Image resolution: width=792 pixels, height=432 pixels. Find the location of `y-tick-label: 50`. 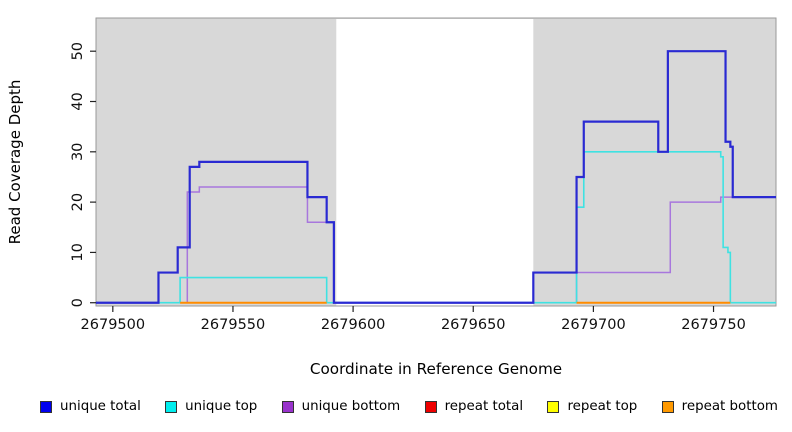

y-tick-label: 50 is located at coordinates (78, 51).